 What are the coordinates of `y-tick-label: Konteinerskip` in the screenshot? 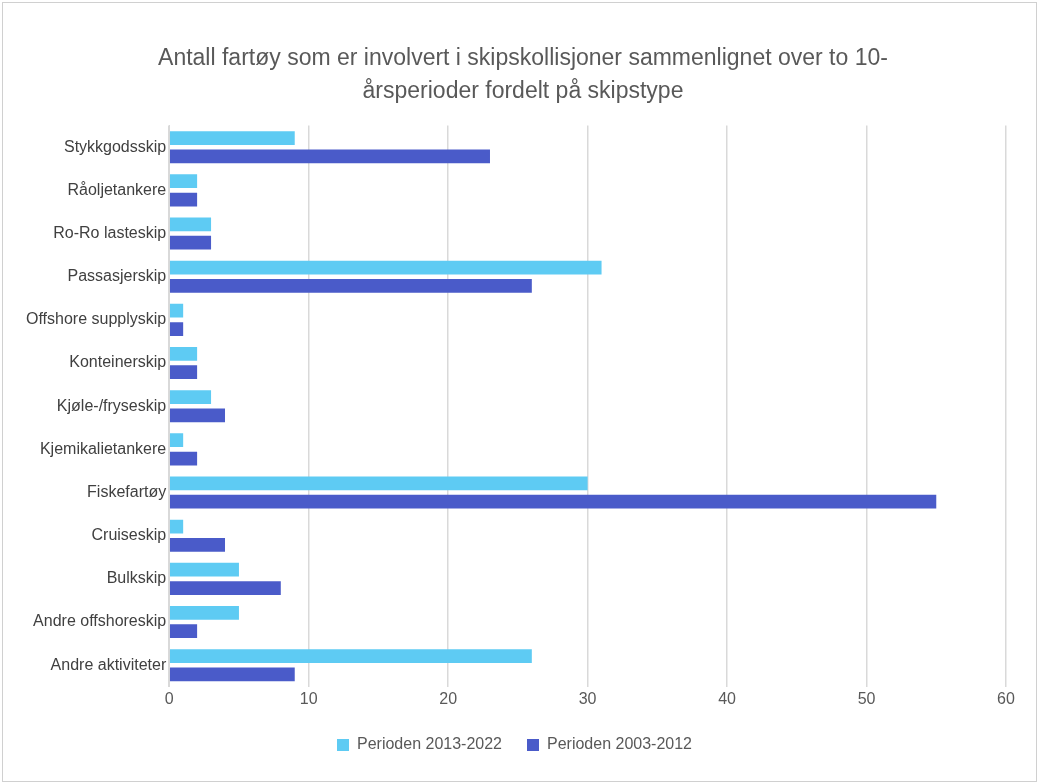 It's located at (118, 362).